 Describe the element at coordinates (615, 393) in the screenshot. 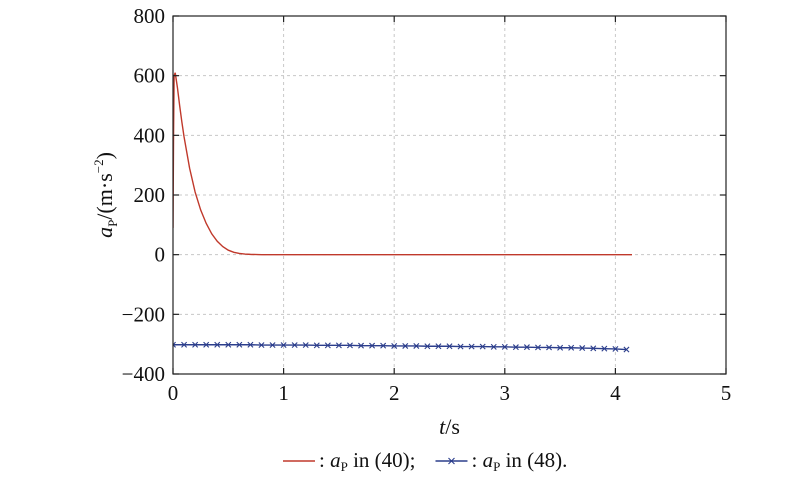

I see `x-tick-label: 4` at that location.